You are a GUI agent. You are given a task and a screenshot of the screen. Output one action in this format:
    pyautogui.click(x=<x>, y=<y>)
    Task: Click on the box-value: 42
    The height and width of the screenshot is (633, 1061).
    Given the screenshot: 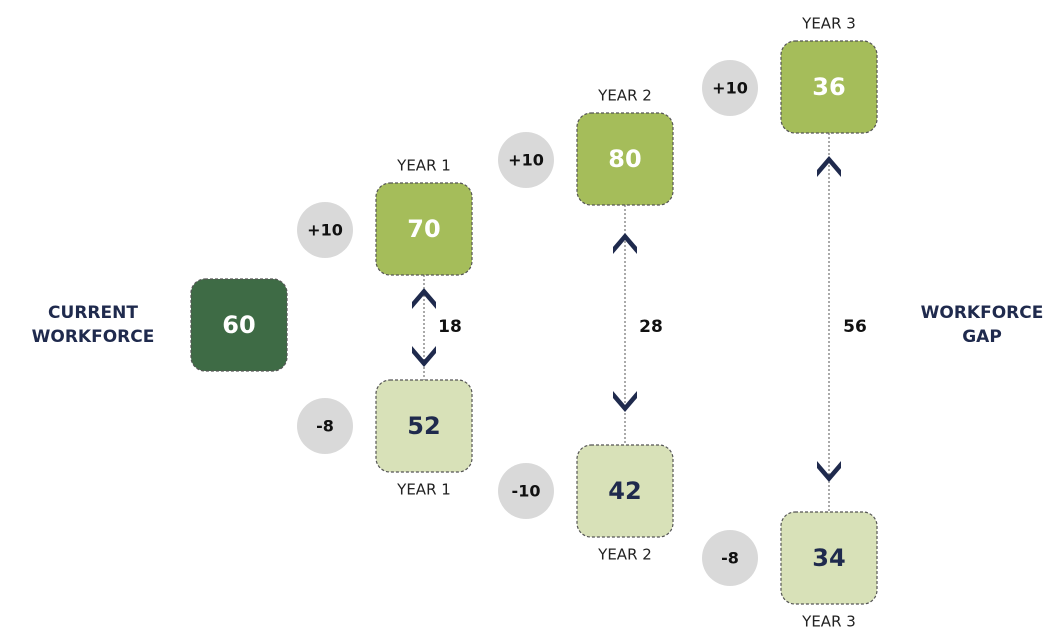 What is the action you would take?
    pyautogui.click(x=624, y=491)
    